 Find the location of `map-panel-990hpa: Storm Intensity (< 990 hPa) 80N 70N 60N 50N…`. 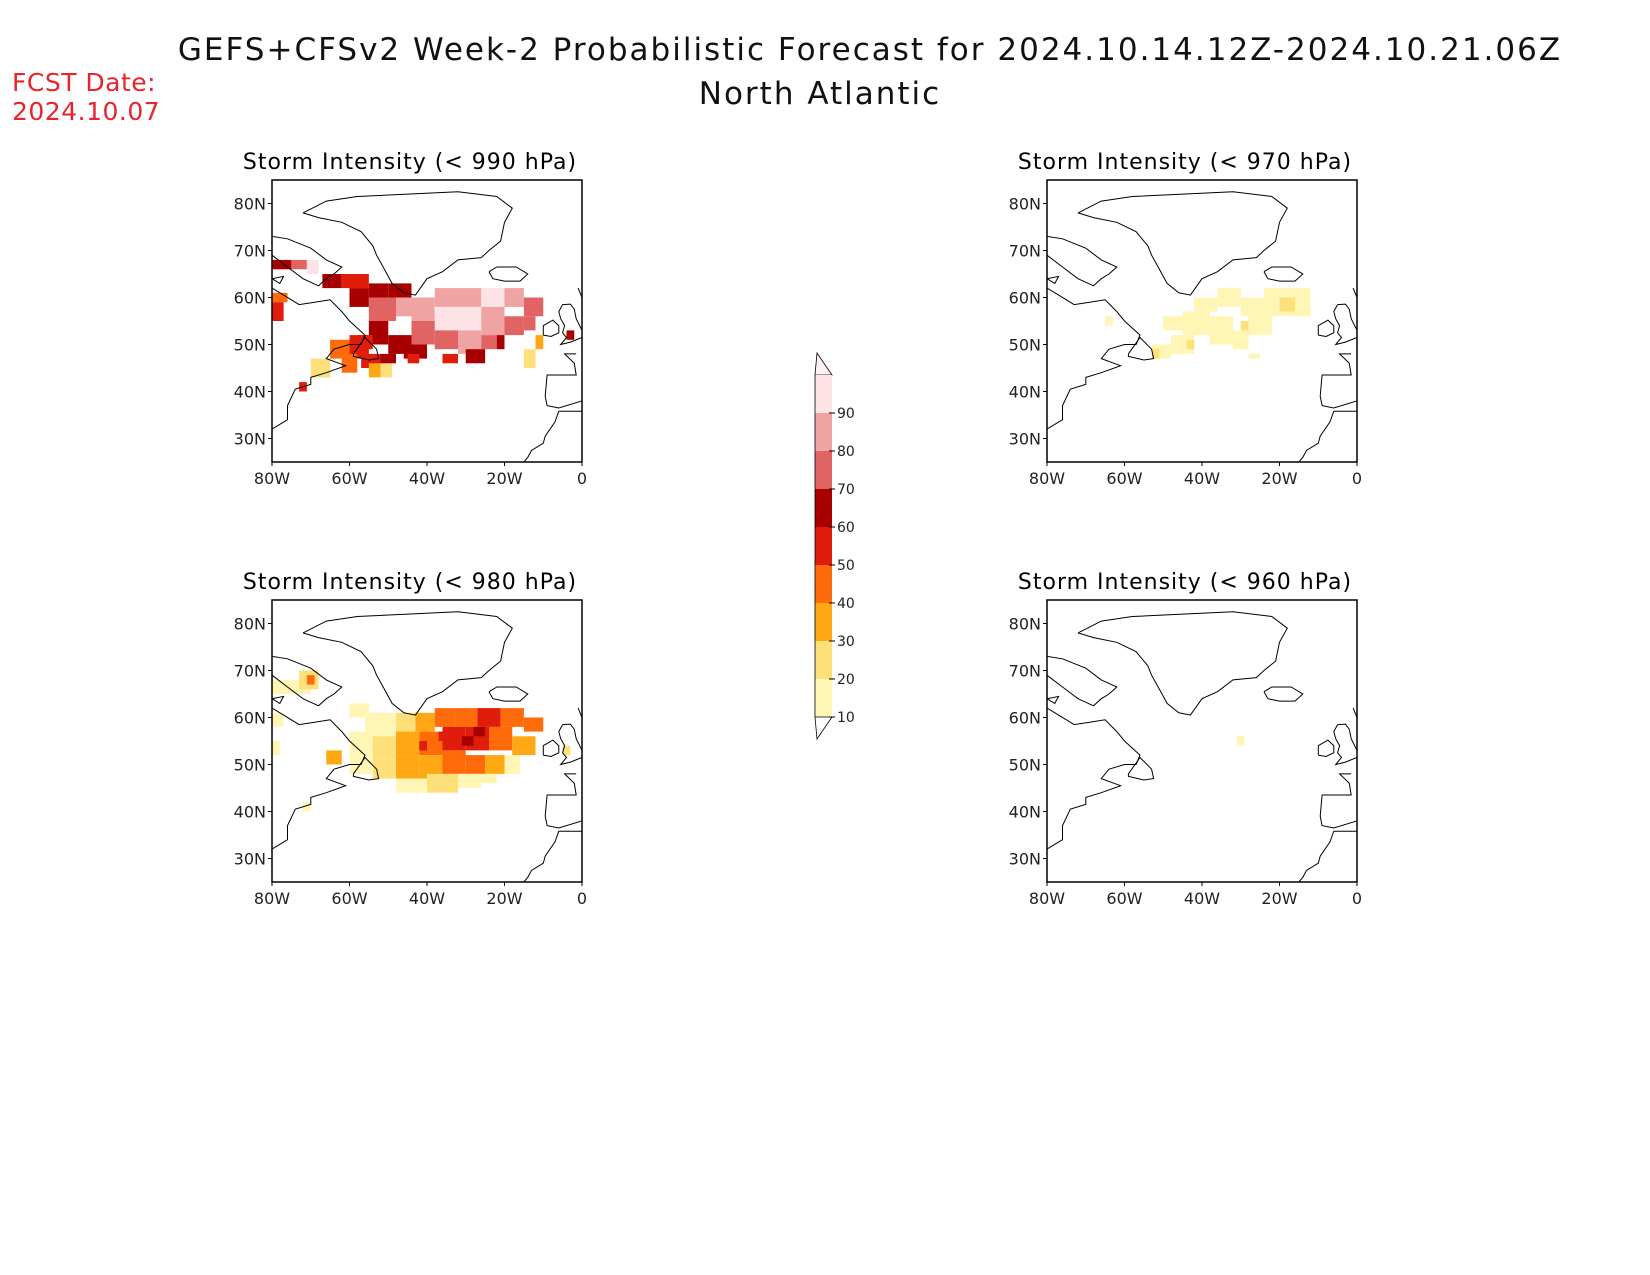

map-panel-990hpa: Storm Intensity (< 990 hPa) 80N 70N 60N 50N… is located at coordinates (410, 335).